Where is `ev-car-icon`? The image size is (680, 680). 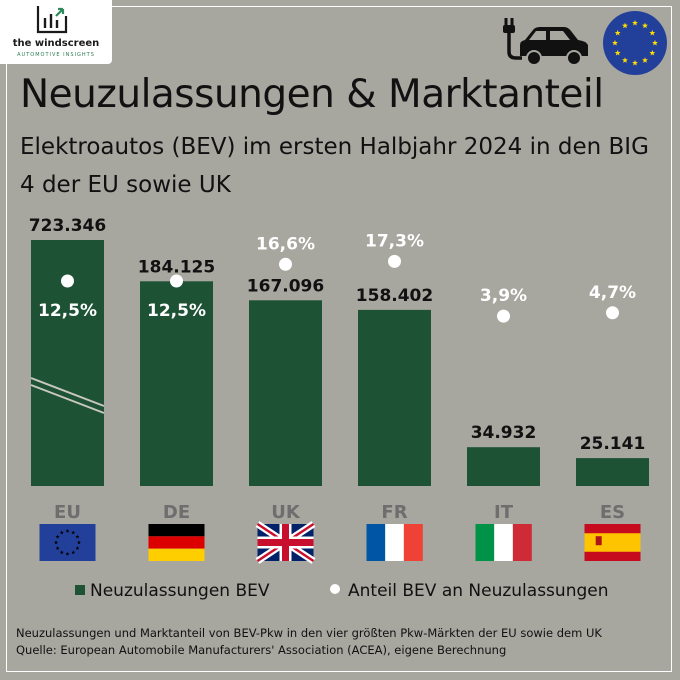 ev-car-icon is located at coordinates (545, 42).